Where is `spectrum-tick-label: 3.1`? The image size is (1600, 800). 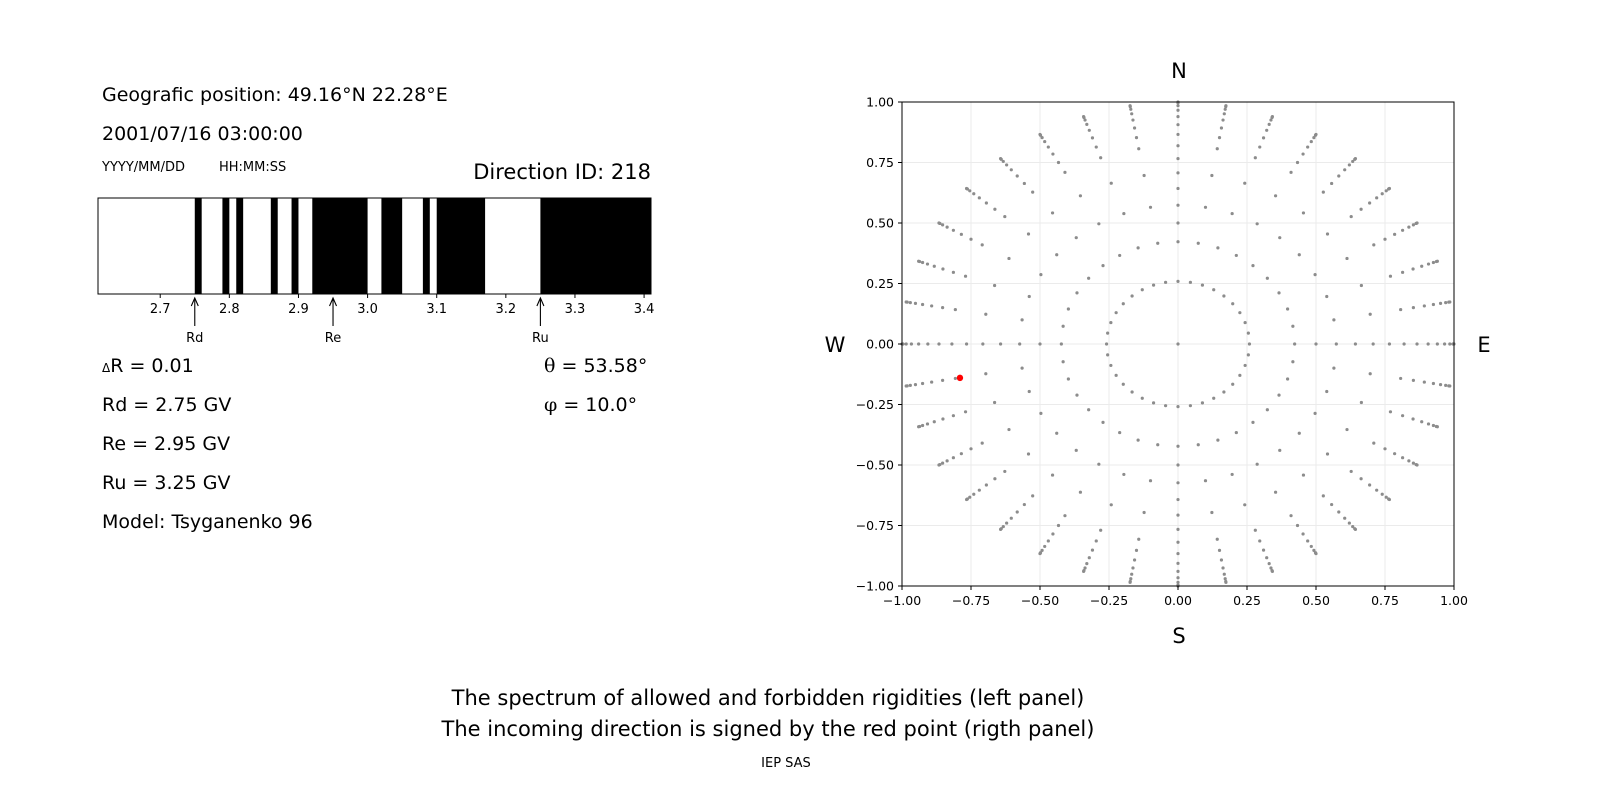
spectrum-tick-label: 3.1 is located at coordinates (436, 309).